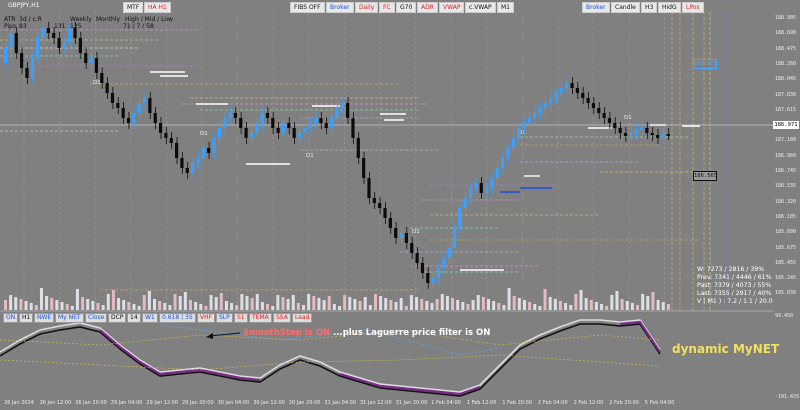  Describe the element at coordinates (23, 26) in the screenshot. I see `info-3d-value: 83` at that location.